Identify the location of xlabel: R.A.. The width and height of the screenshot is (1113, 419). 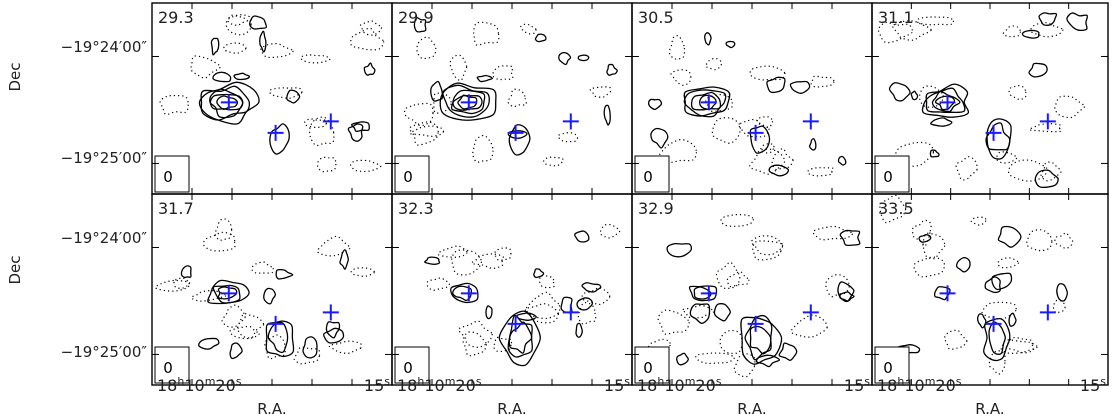
(271, 409).